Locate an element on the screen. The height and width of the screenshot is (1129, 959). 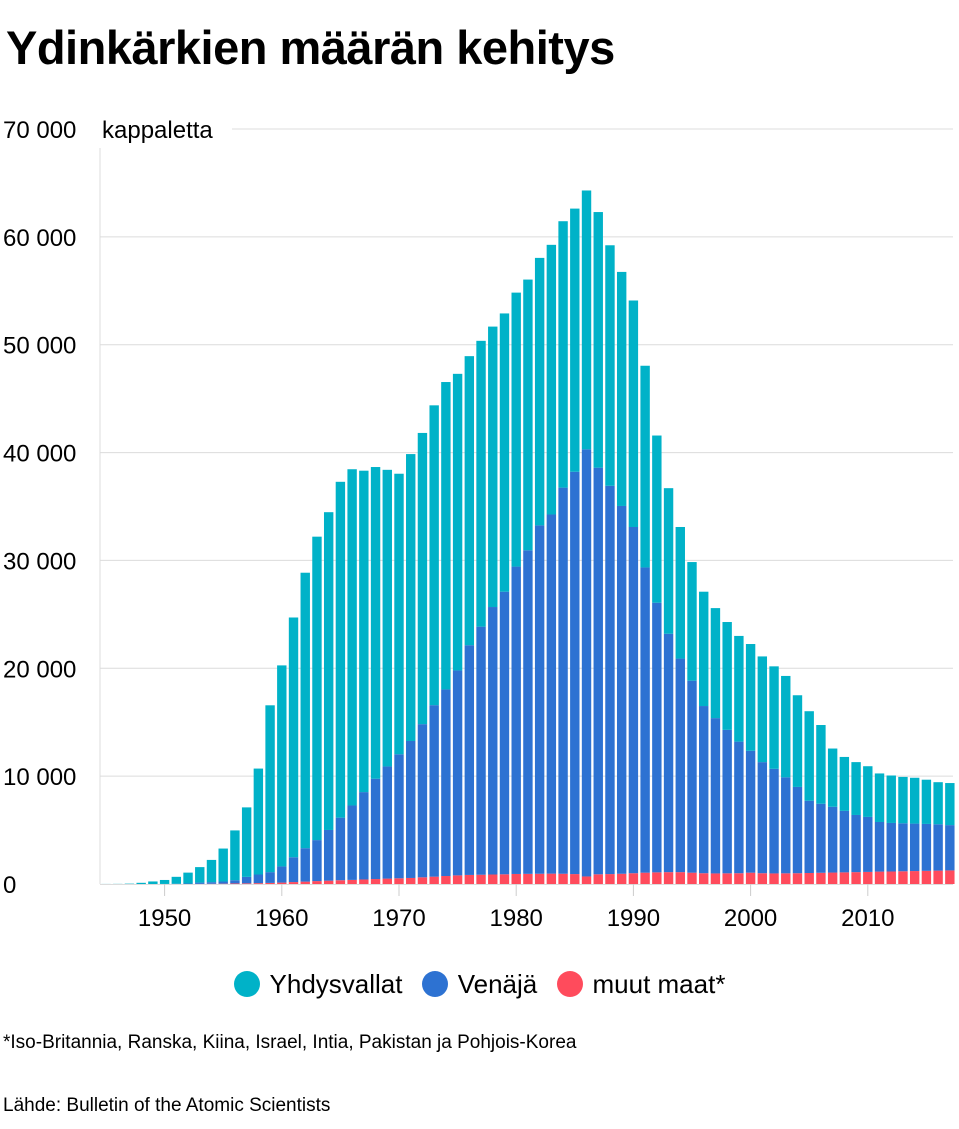
legend-dot-others is located at coordinates (569, 984).